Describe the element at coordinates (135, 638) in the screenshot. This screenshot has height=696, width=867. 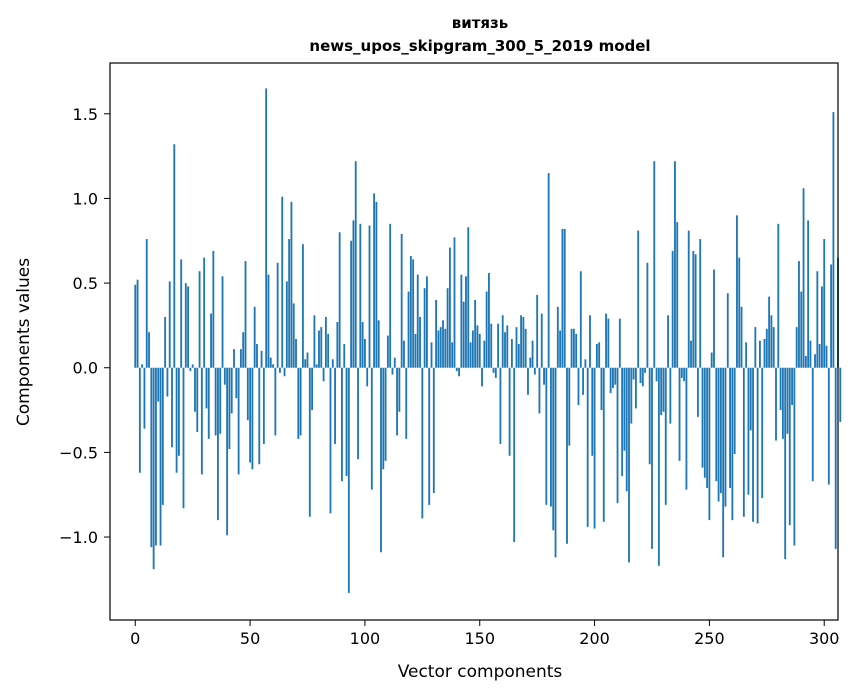
I see `x-tick-label: 0` at that location.